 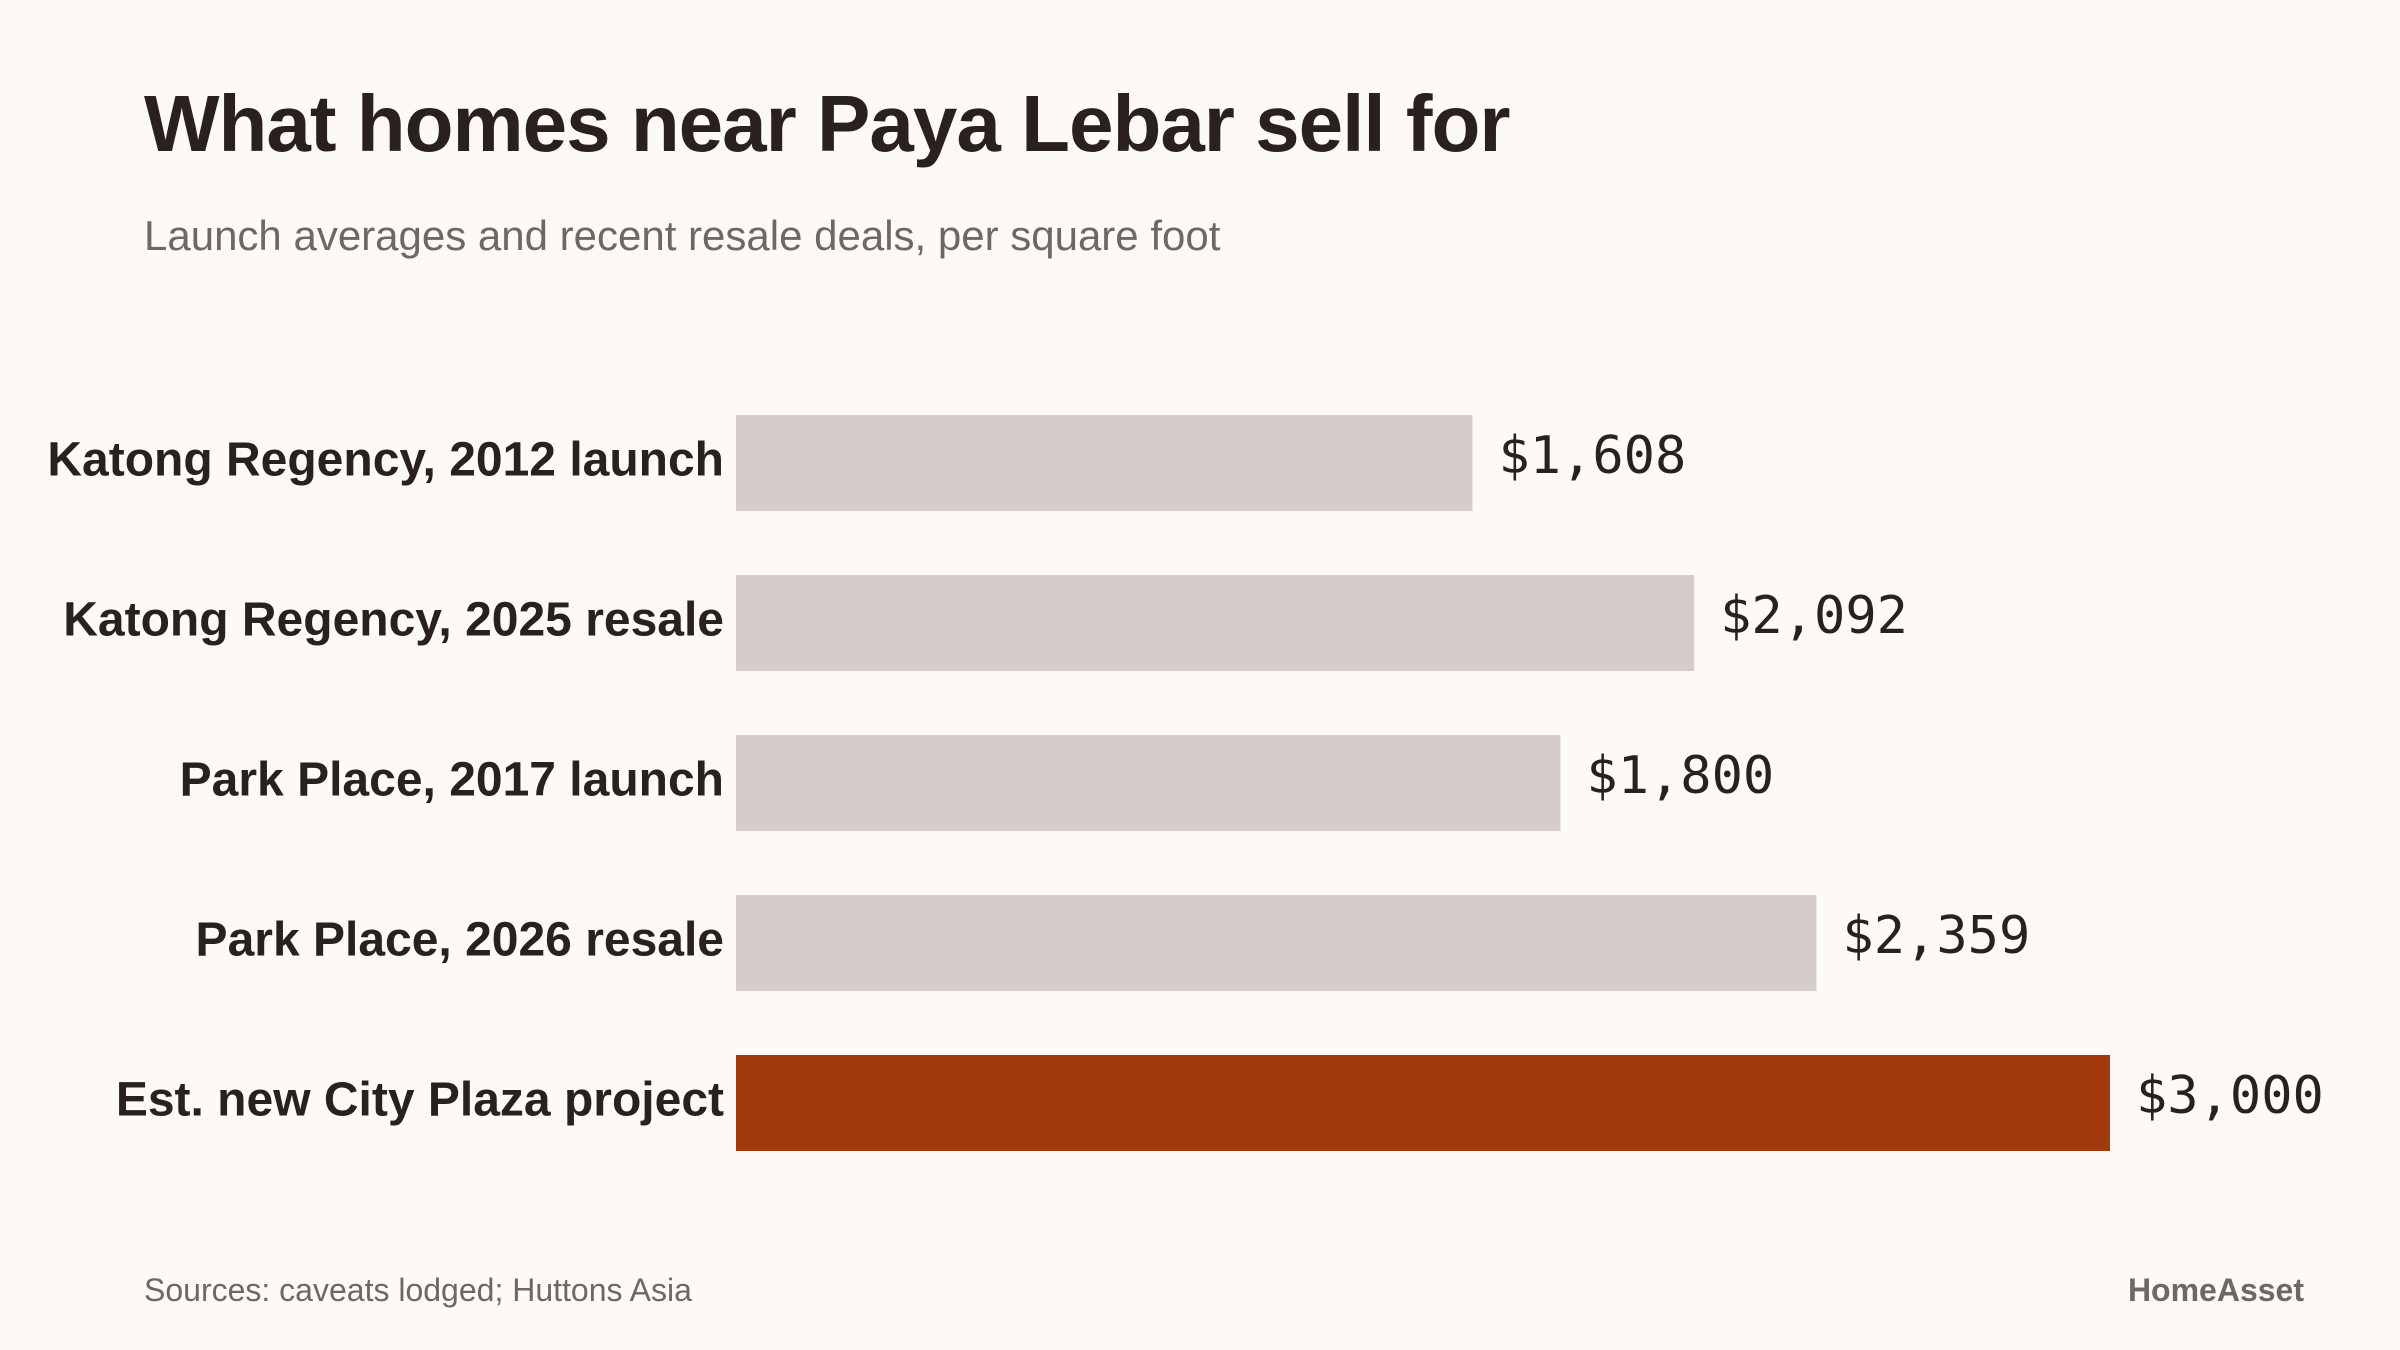 What do you see at coordinates (827, 123) in the screenshot?
I see `chart-title: What homes near Paya Lebar sell for` at bounding box center [827, 123].